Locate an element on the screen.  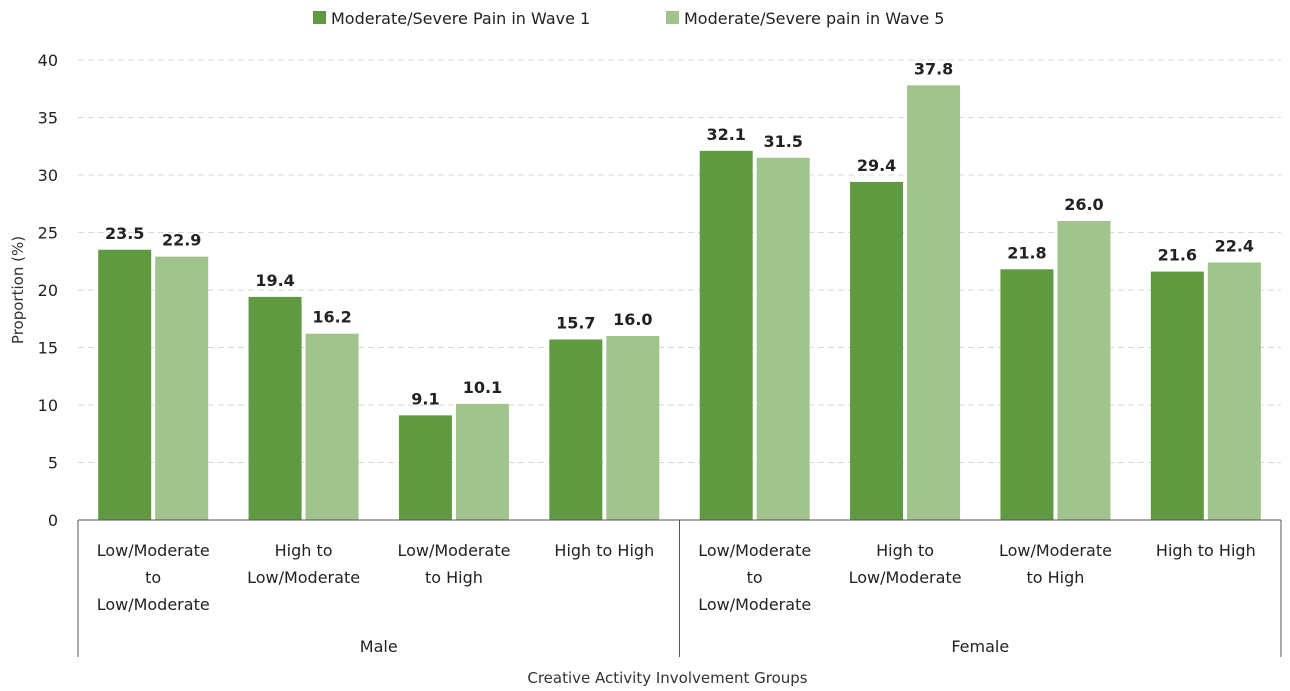
data-label: 23.5 is located at coordinates (124, 233).